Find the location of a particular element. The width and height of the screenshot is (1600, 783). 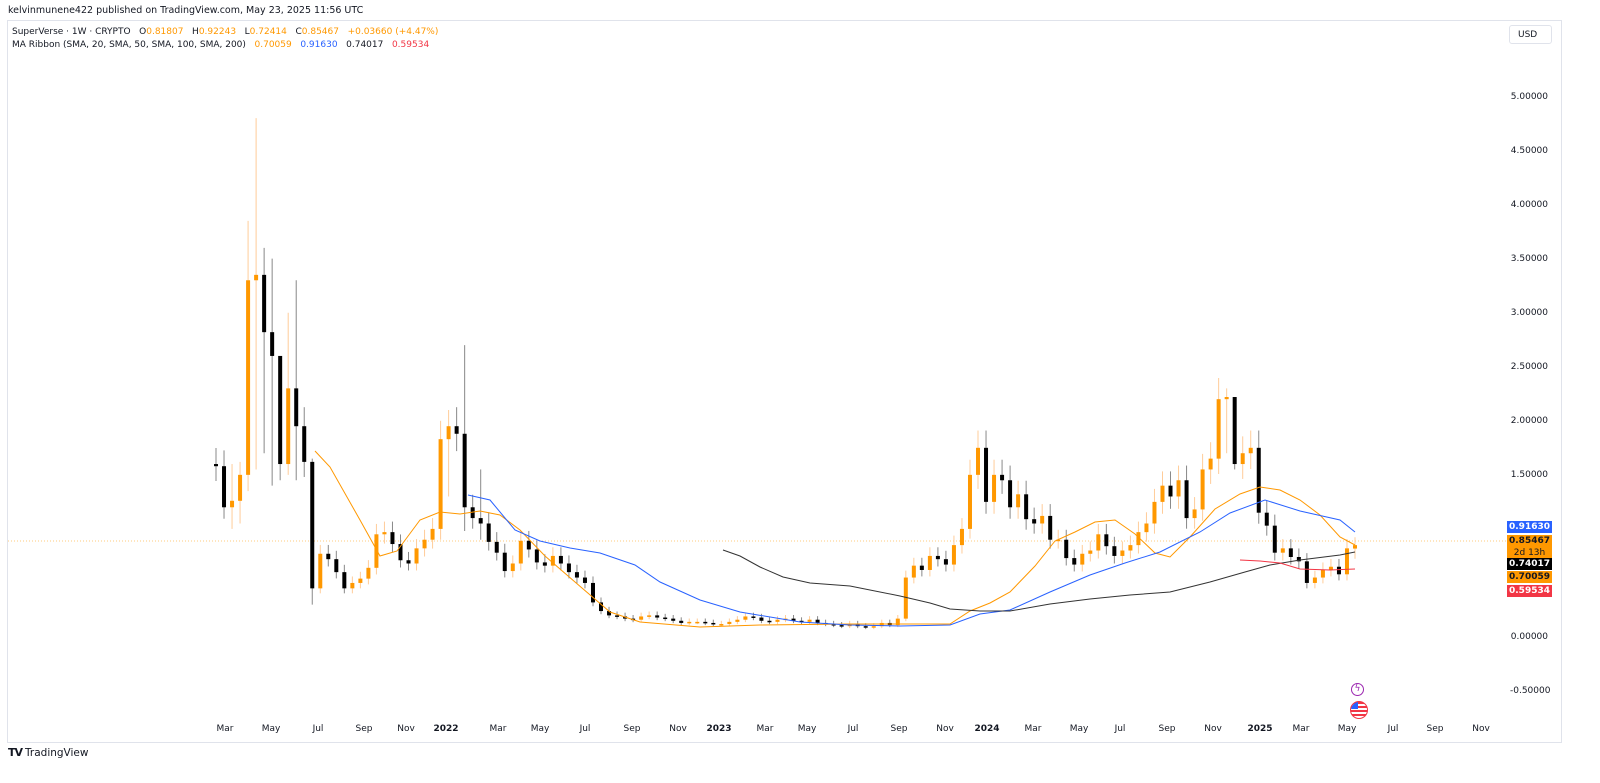

low-label: L is located at coordinates (247, 32).